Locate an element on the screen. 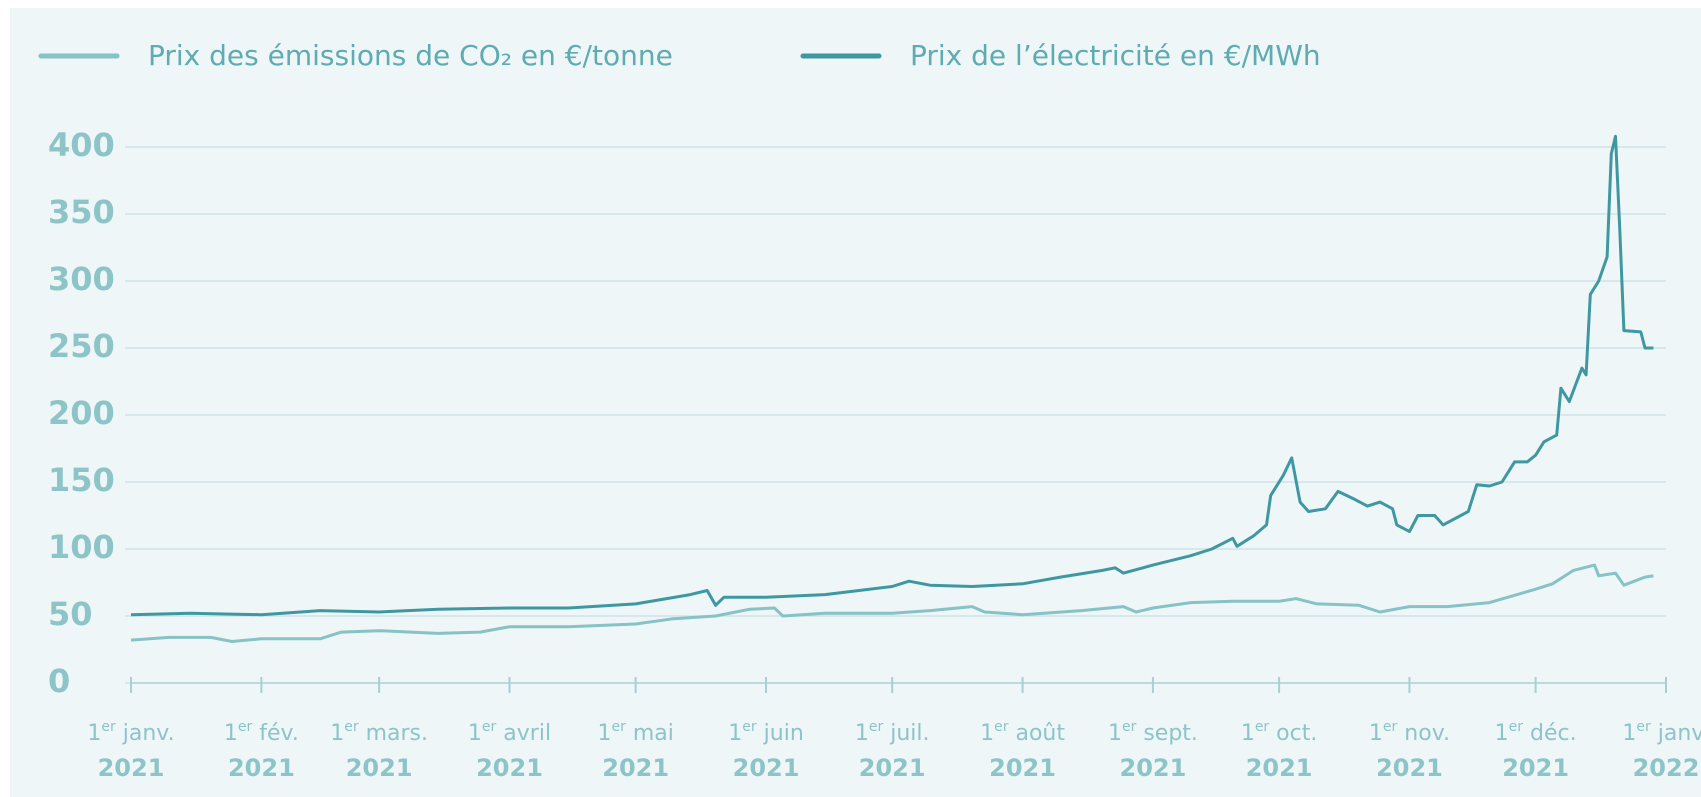  tick-month: juin is located at coordinates (780, 733).